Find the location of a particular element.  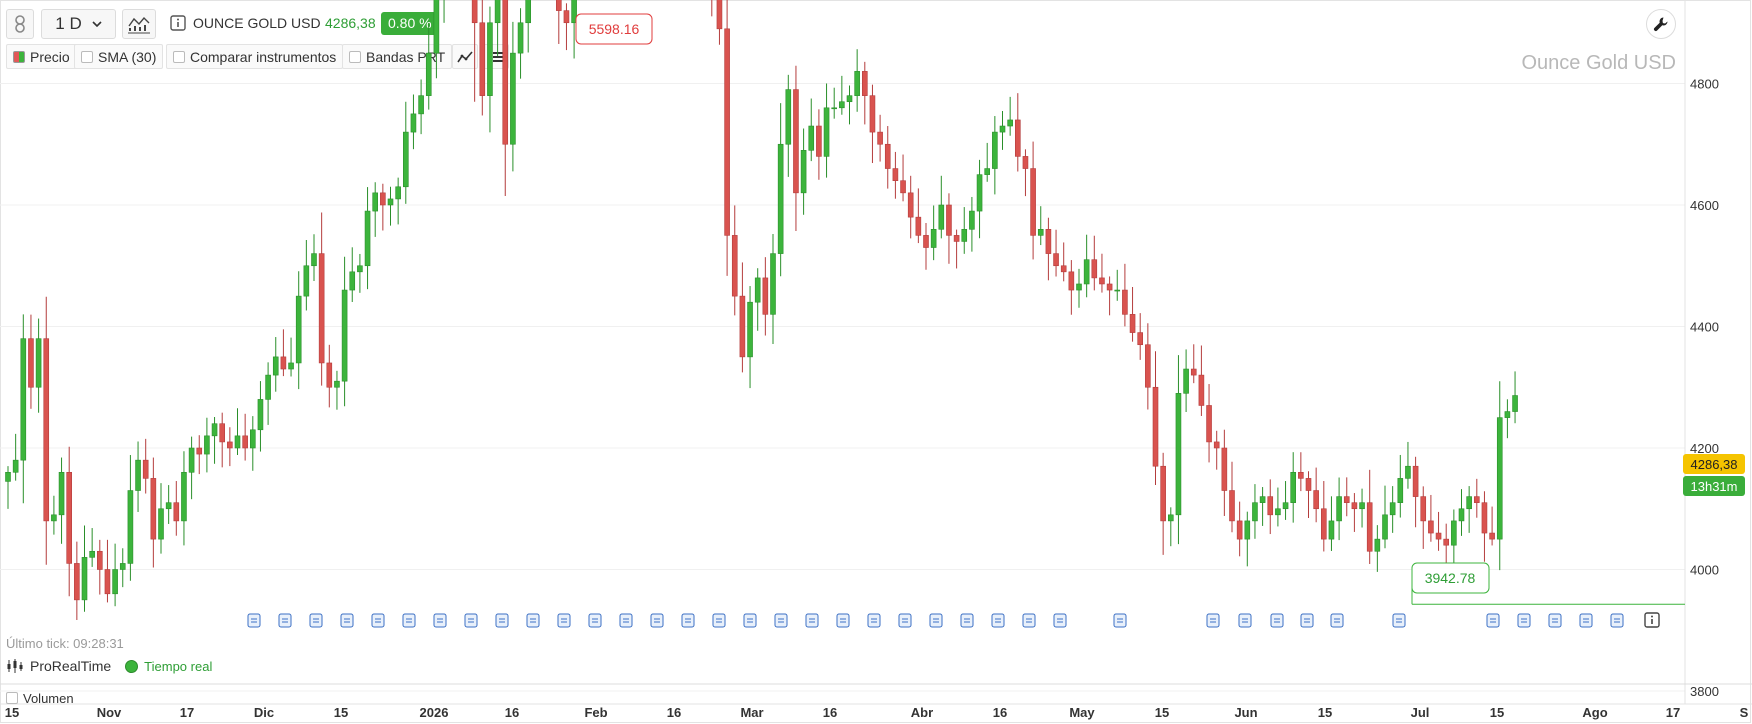

price-color-icon is located at coordinates (19, 56).